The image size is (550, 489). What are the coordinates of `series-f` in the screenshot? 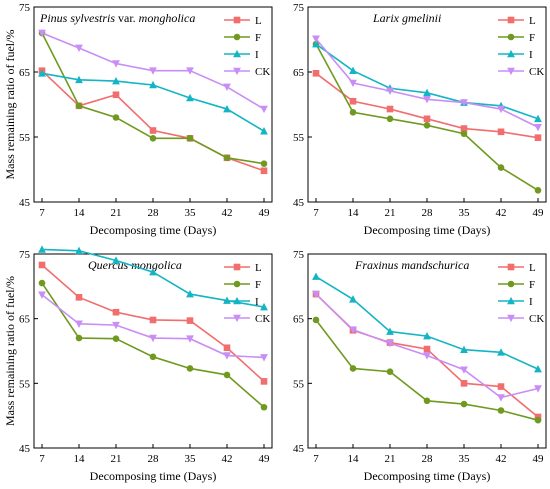 It's located at (427, 117).